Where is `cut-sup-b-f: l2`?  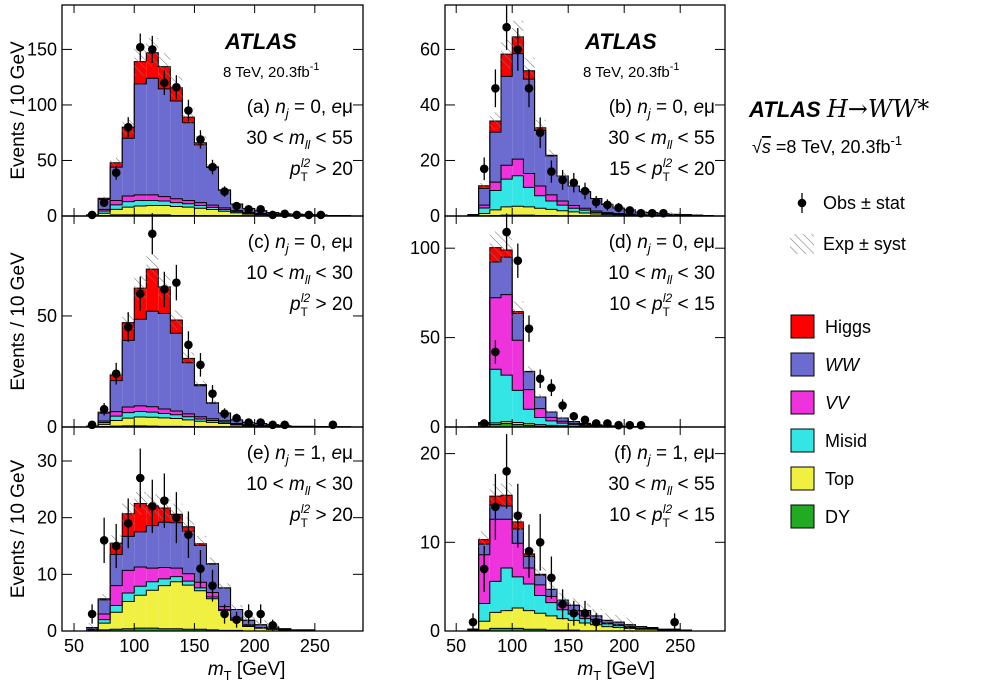
cut-sup-b-f: l2 is located at coordinates (668, 509).